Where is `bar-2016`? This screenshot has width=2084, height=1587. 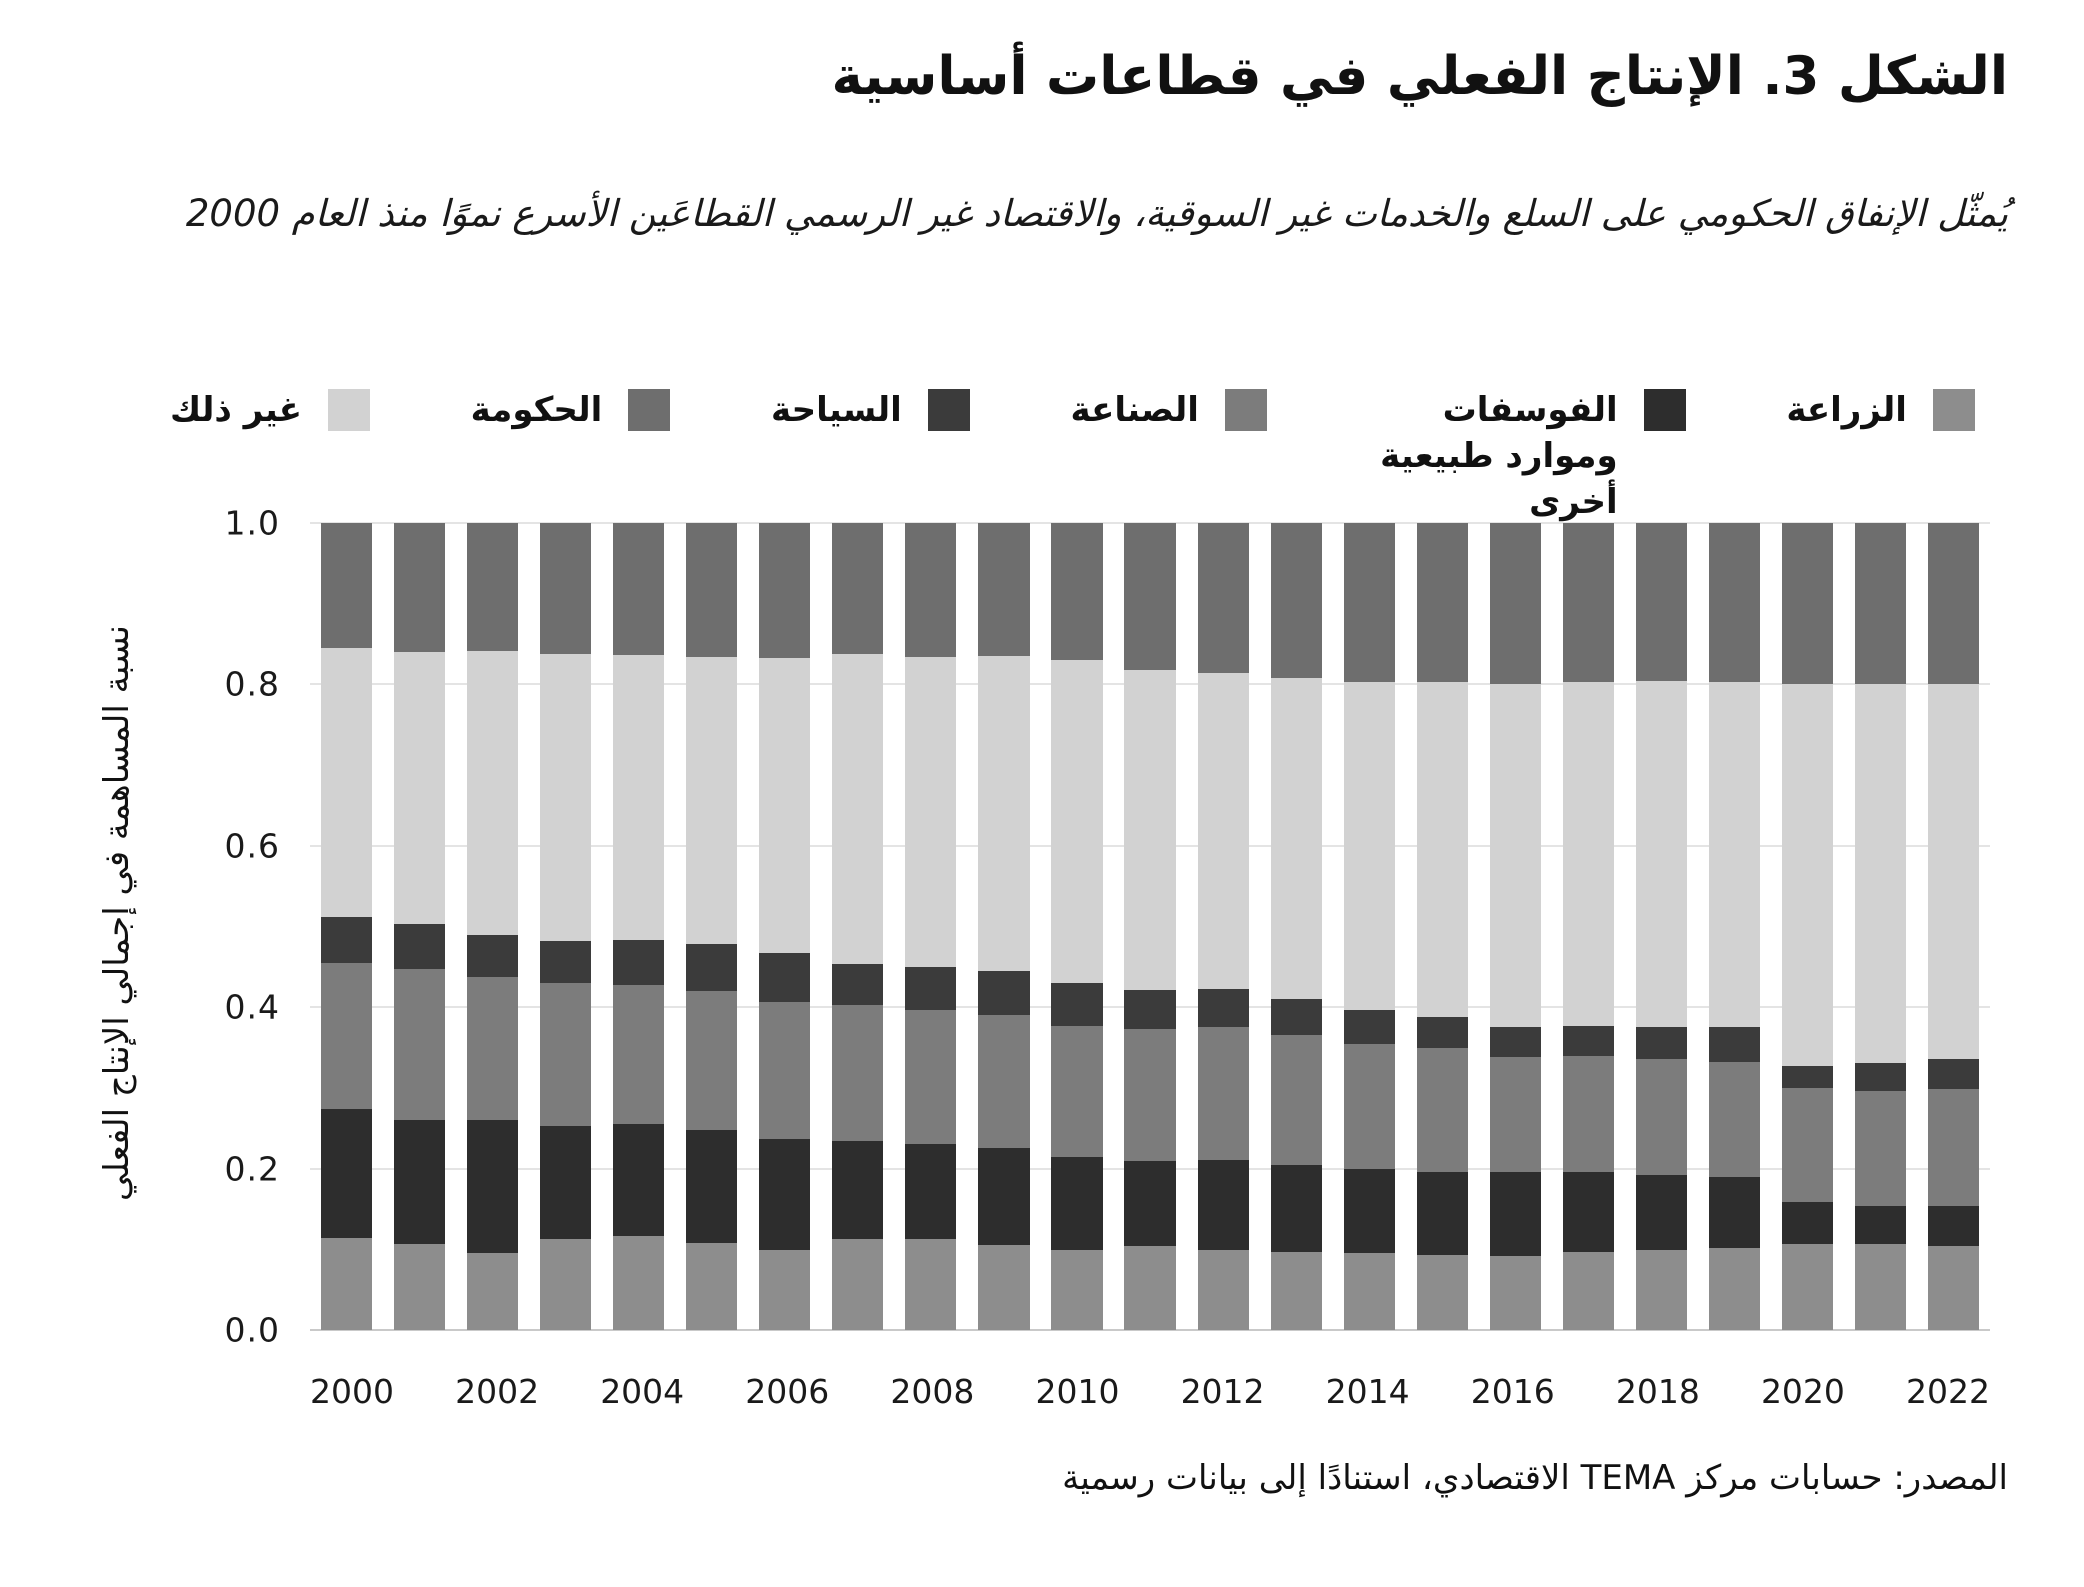 bar-2016 is located at coordinates (1515, 926).